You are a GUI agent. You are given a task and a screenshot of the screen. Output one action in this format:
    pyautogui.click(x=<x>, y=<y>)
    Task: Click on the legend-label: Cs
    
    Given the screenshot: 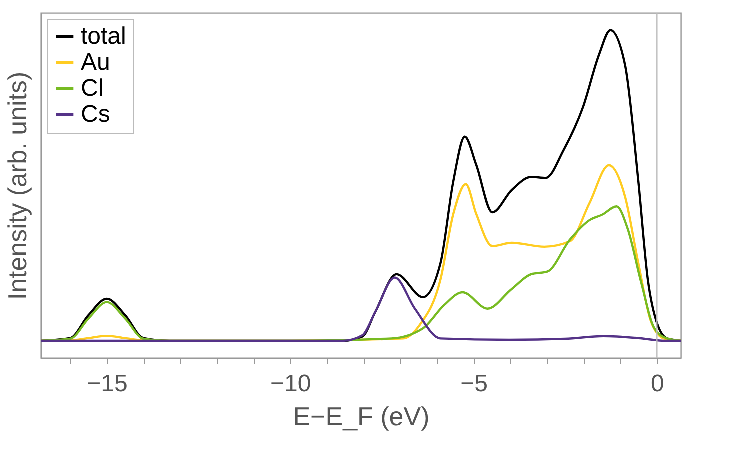 What is the action you would take?
    pyautogui.click(x=95, y=114)
    